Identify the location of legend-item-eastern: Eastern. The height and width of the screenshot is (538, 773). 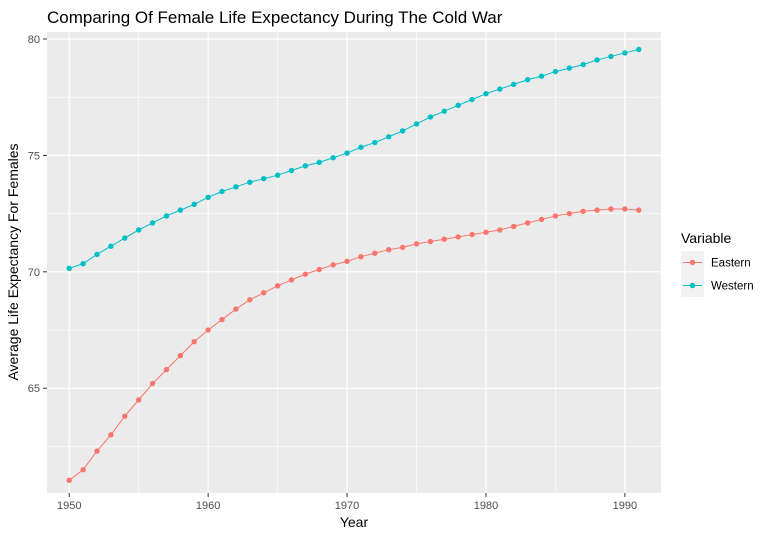
(716, 262).